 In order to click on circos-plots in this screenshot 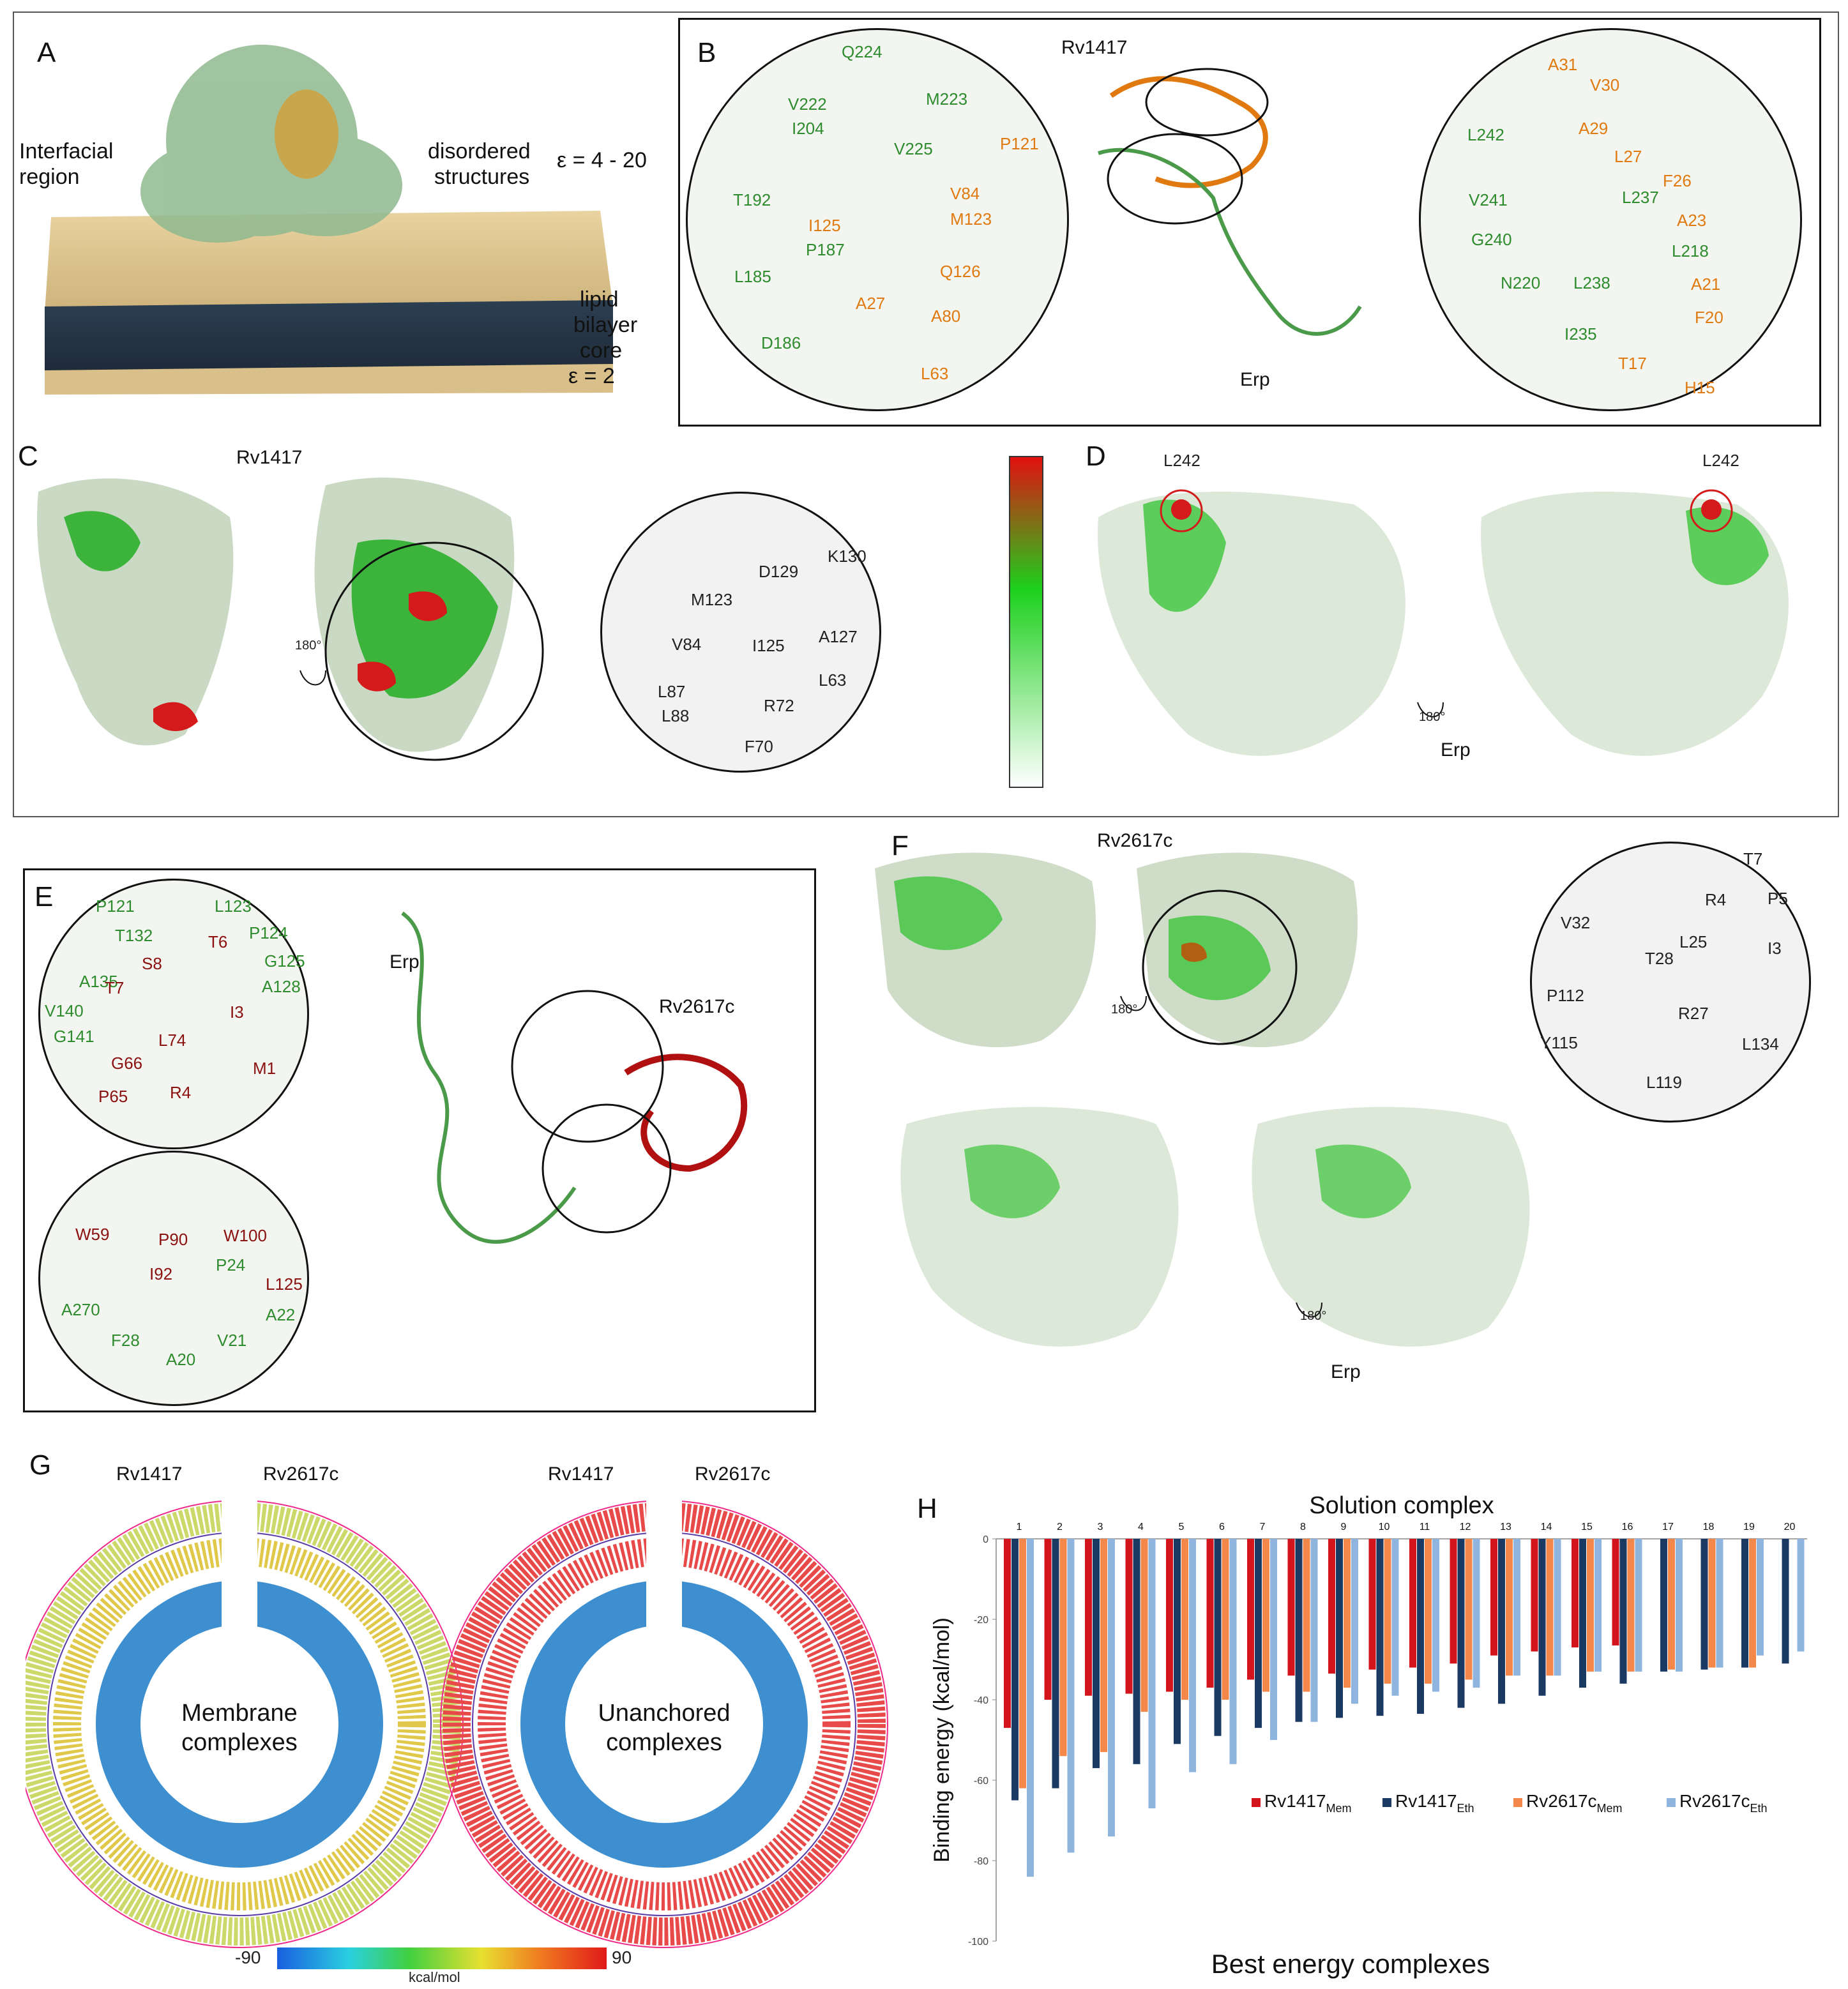, I will do `click(457, 1721)`.